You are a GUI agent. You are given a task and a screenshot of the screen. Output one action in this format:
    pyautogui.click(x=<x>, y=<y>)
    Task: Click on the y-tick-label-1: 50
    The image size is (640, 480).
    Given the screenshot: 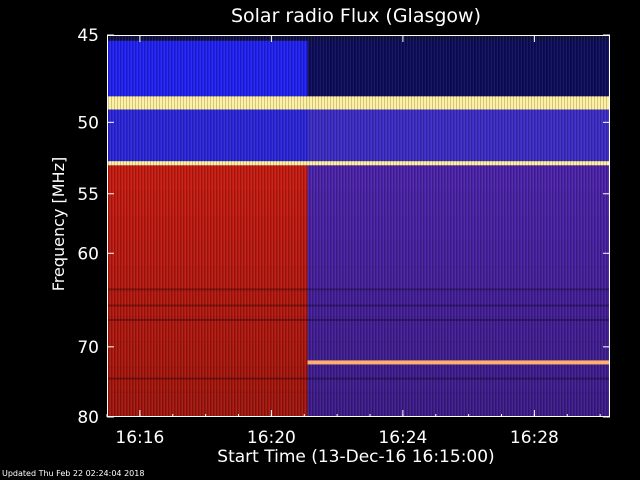 What is the action you would take?
    pyautogui.click(x=88, y=123)
    